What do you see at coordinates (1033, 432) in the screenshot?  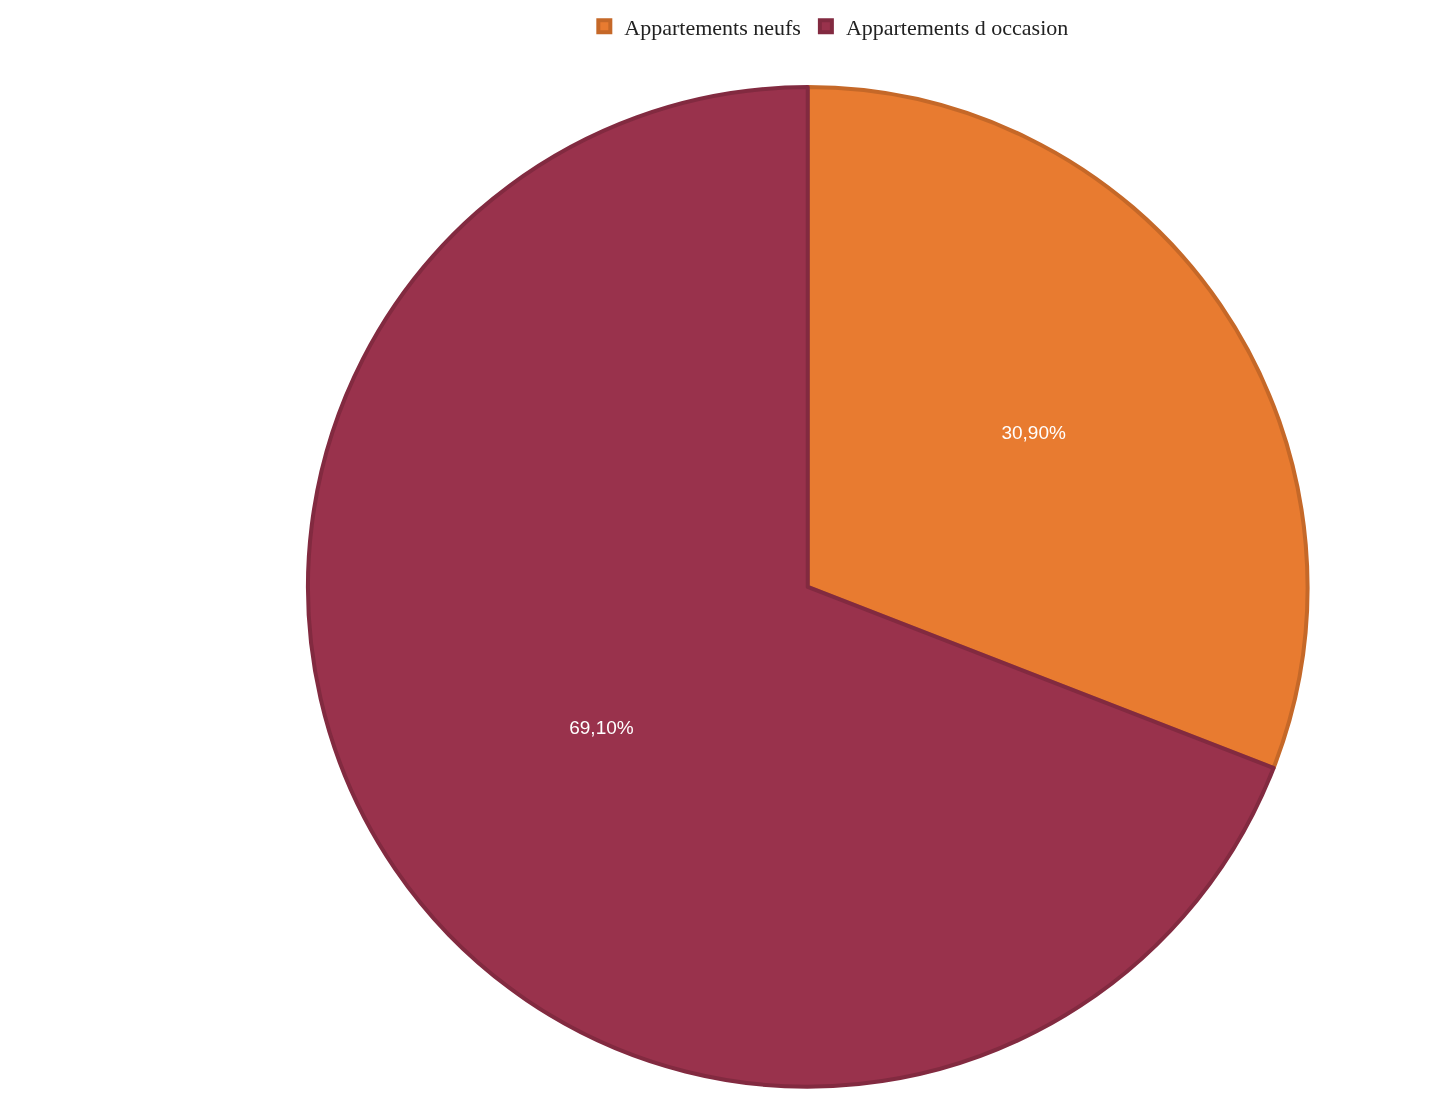 I see `data-label: 30,90%` at bounding box center [1033, 432].